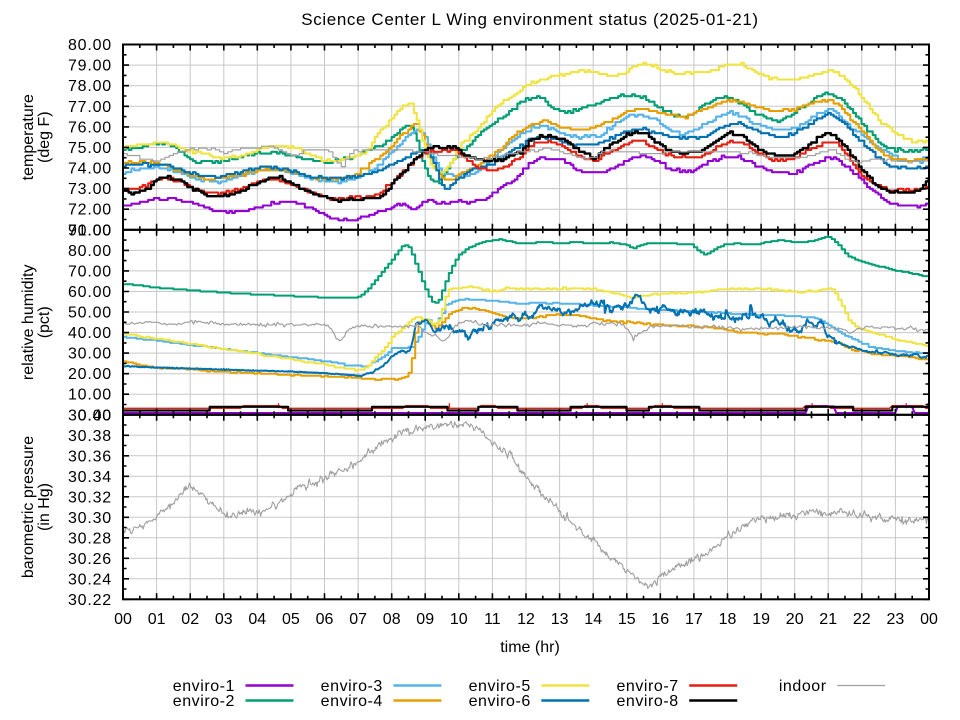 Image resolution: width=960 pixels, height=720 pixels. What do you see at coordinates (90, 497) in the screenshot?
I see `svg-text: 30.32` at bounding box center [90, 497].